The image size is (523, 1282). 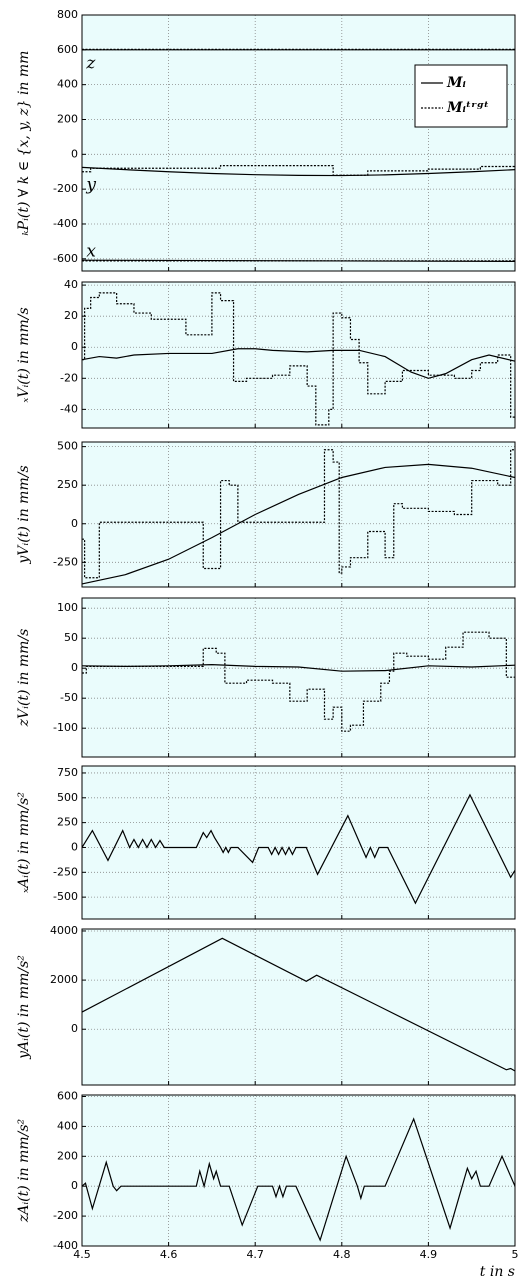 I want to click on y-axis-label: yAᵢ(t) in mm/s², so click(x=24, y=1007).